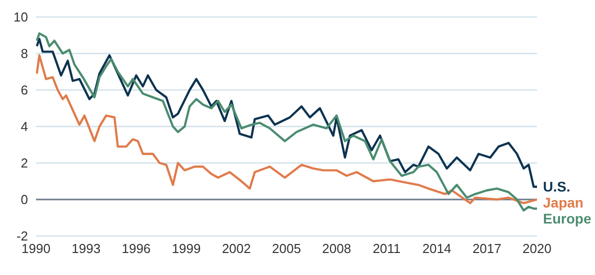 This screenshot has height=275, width=595. Describe the element at coordinates (487, 248) in the screenshot. I see `x-tick-label: 2017` at that location.